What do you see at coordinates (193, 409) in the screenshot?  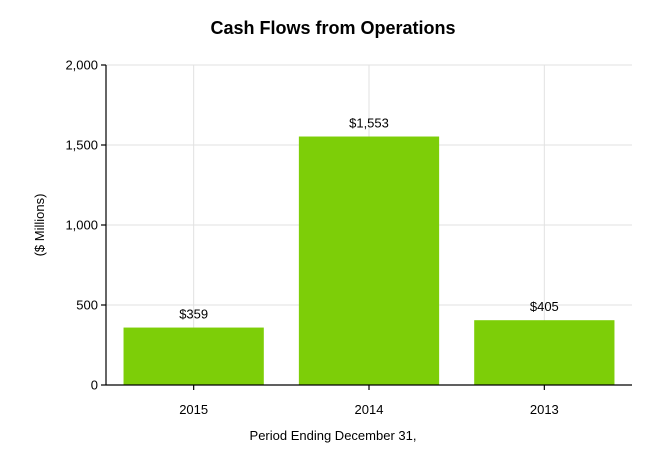 I see `x-tick-label: 2015` at bounding box center [193, 409].